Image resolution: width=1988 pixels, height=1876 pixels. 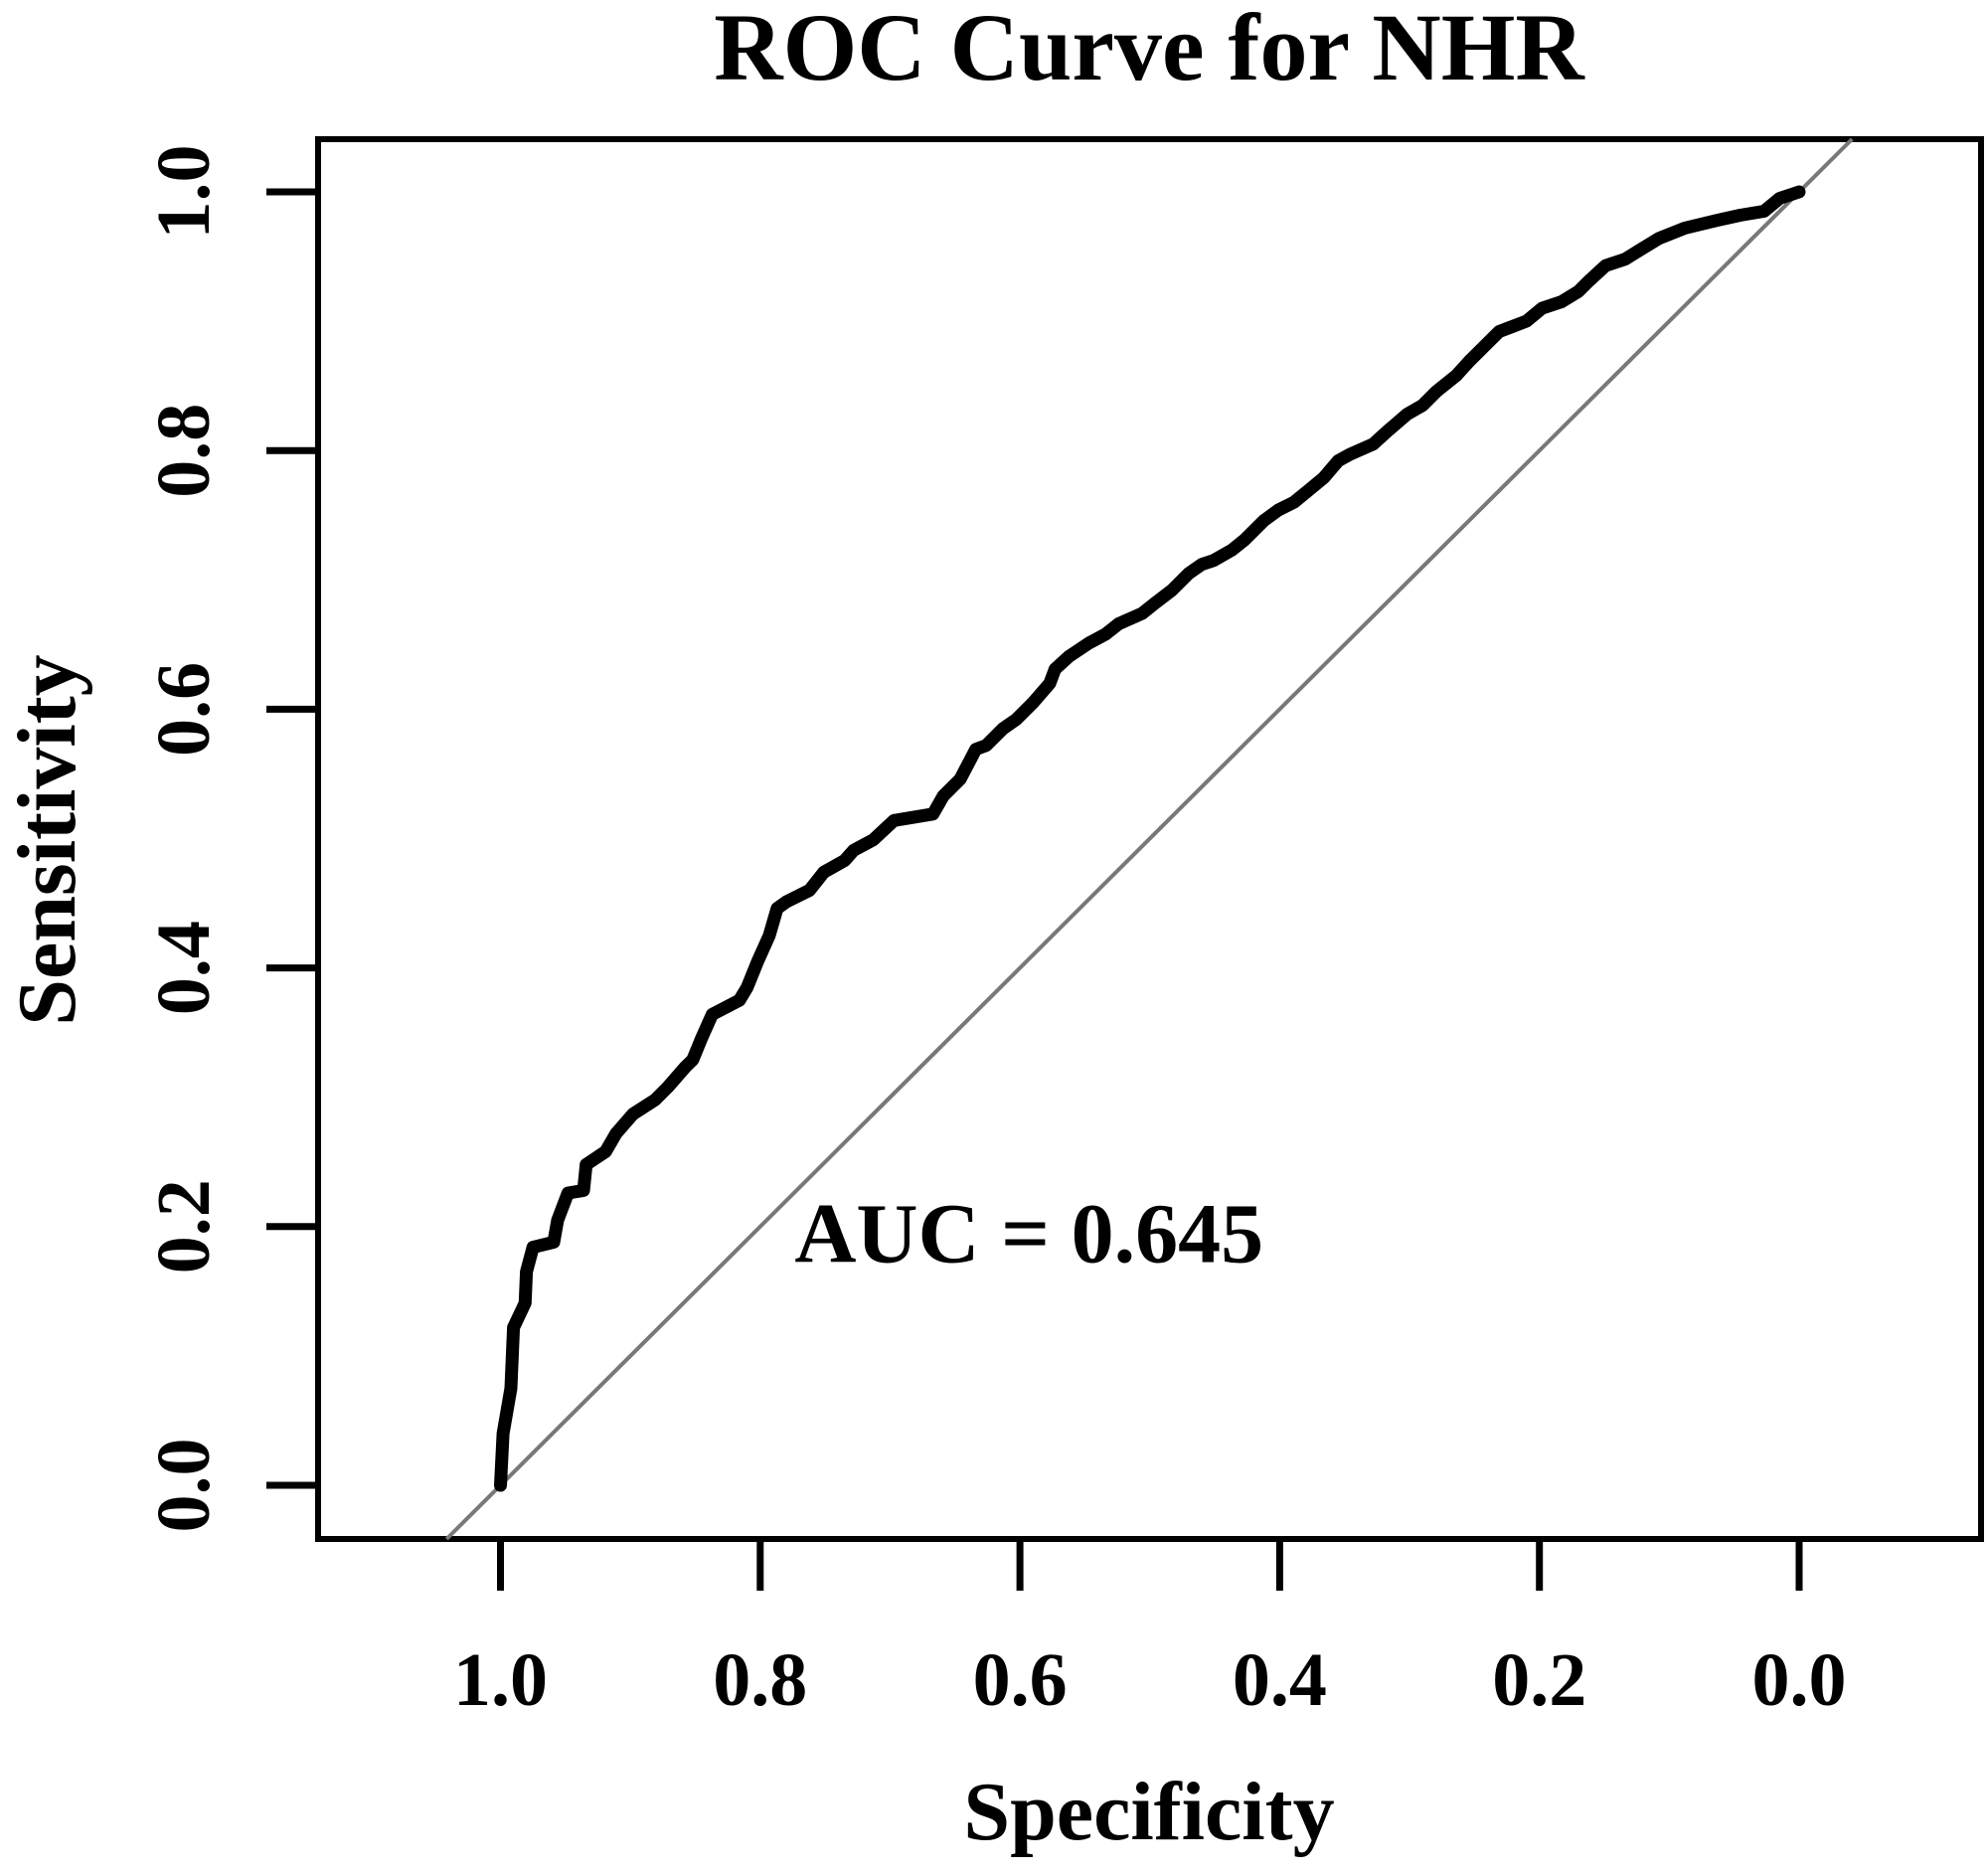 I want to click on x-tick-label: 1.0, so click(x=500, y=1680).